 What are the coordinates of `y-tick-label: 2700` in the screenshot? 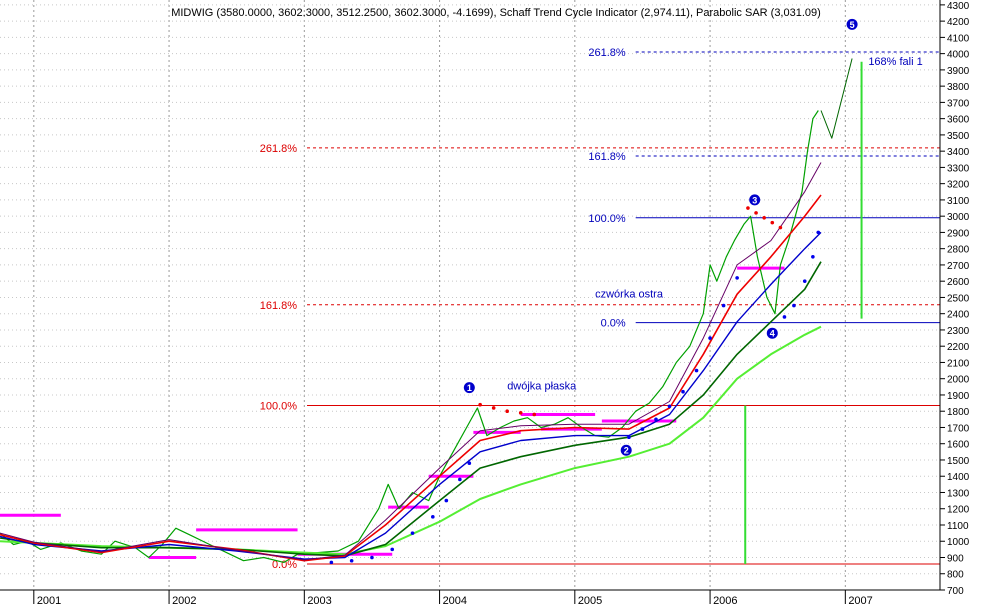 It's located at (958, 266).